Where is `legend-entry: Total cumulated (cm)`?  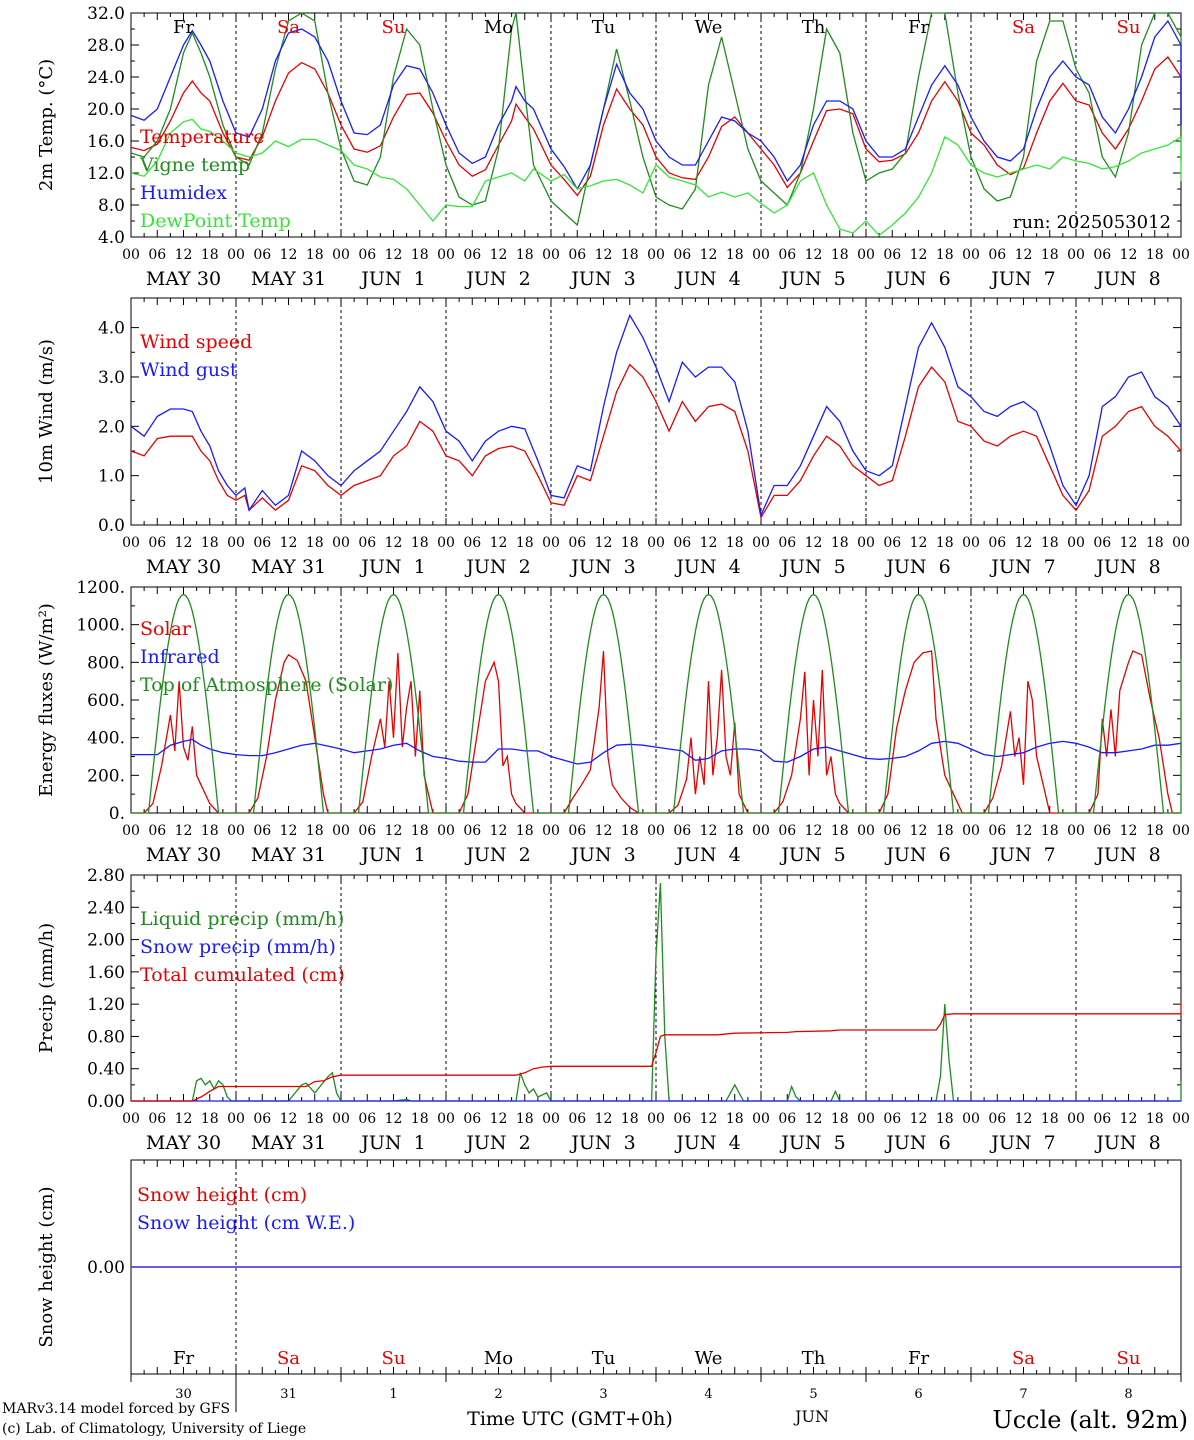 legend-entry: Total cumulated (cm) is located at coordinates (242, 975).